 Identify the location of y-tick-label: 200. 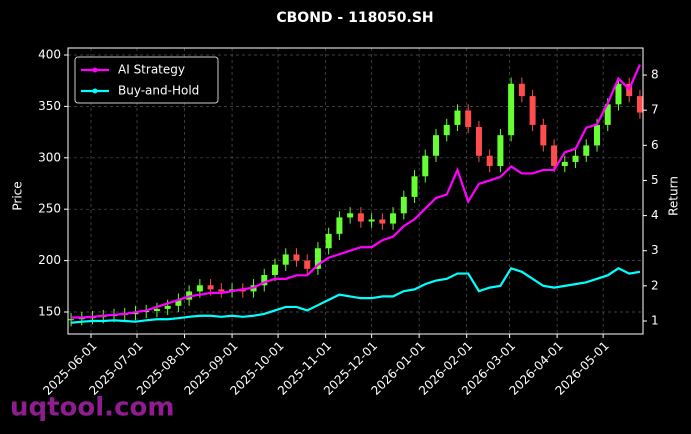
(49, 260).